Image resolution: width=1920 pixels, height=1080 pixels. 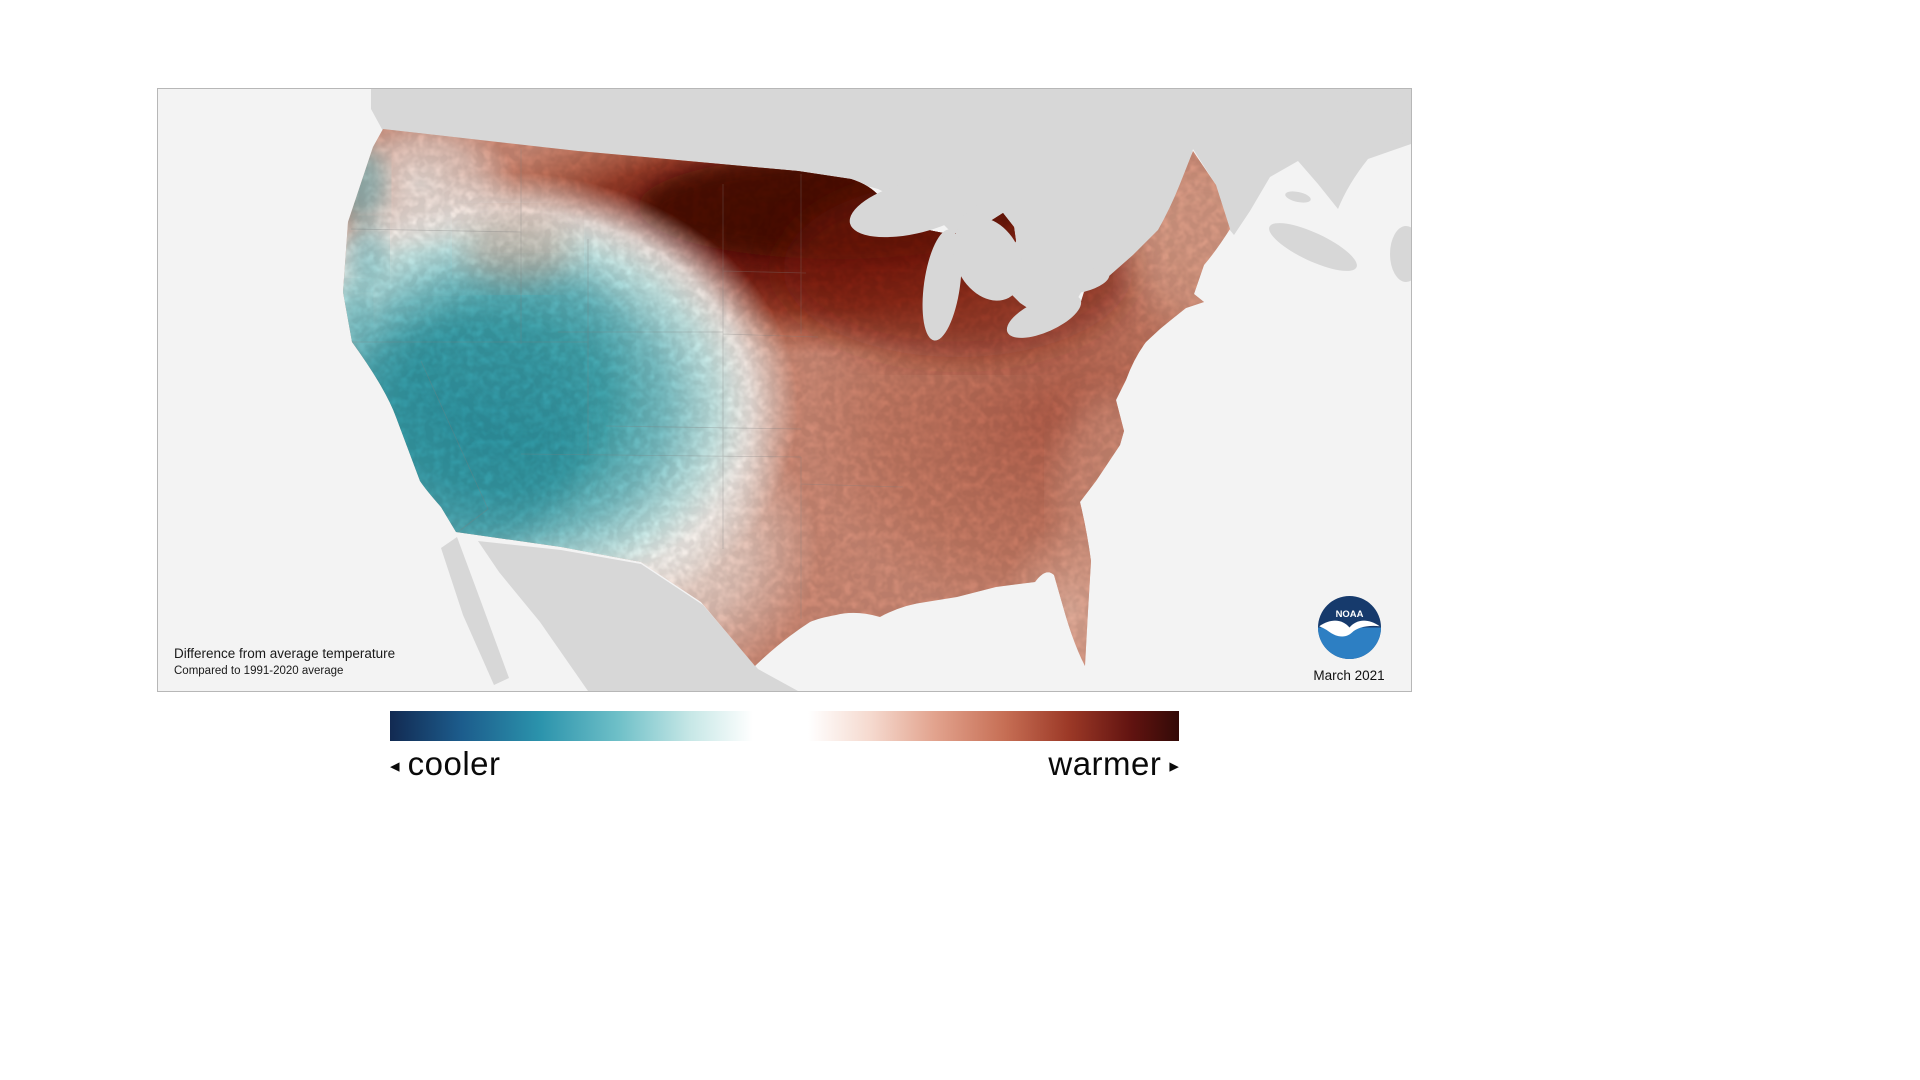 What do you see at coordinates (1349, 614) in the screenshot?
I see `noaa-logo-text: NOAA` at bounding box center [1349, 614].